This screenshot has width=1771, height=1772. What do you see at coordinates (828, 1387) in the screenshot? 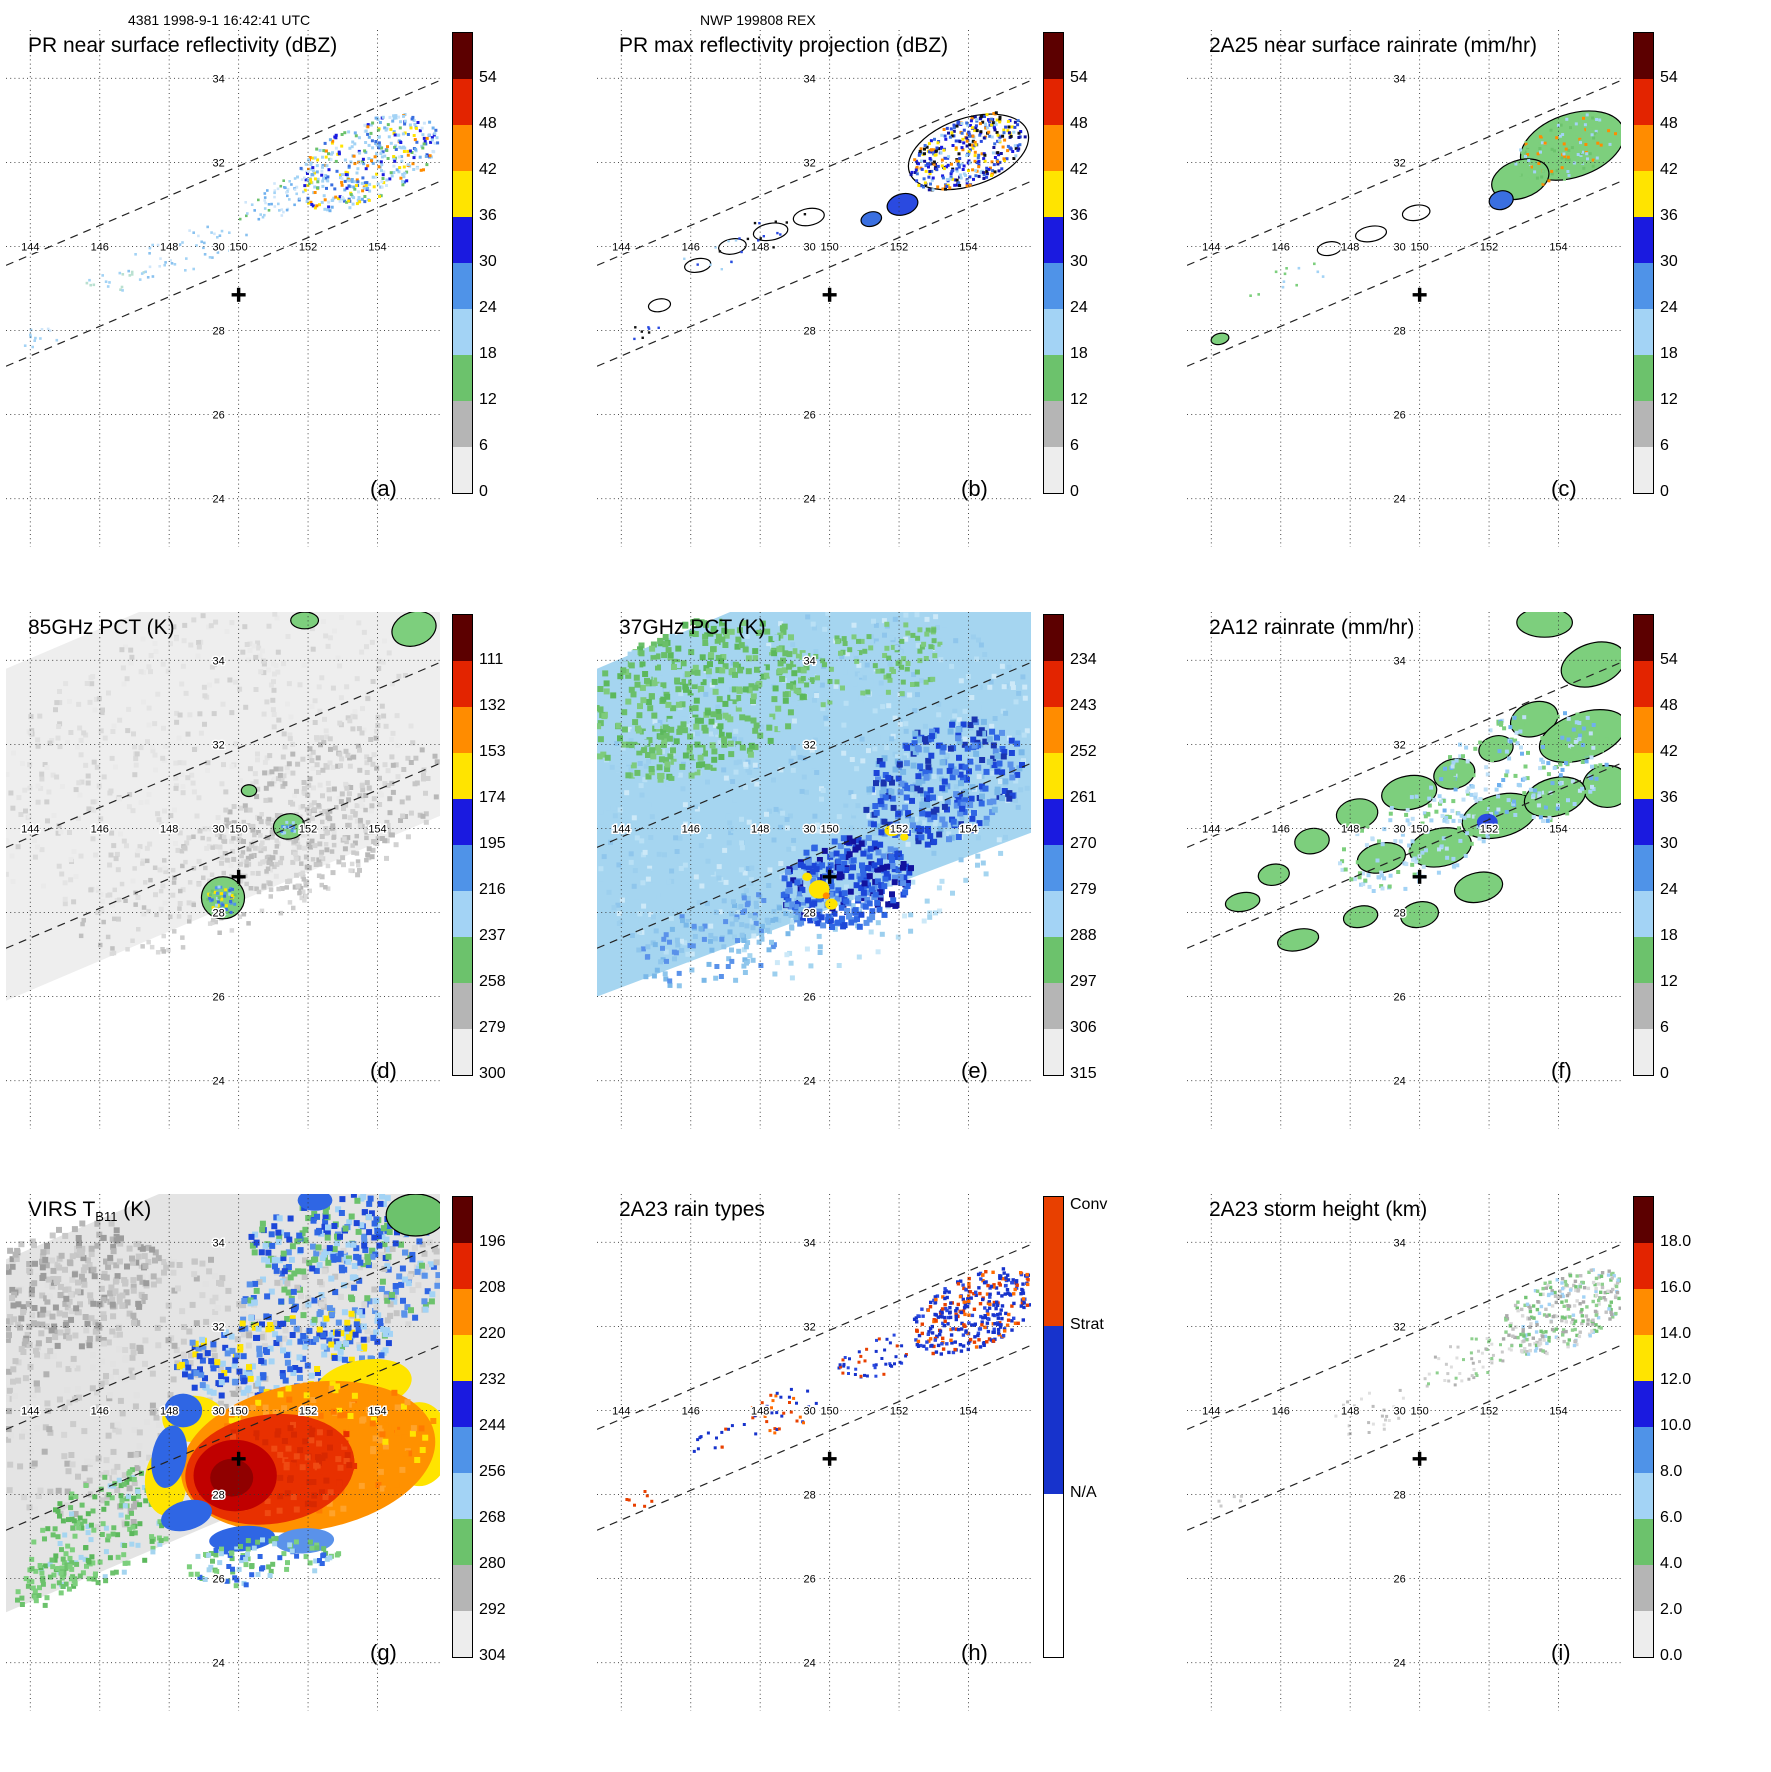
I see `data-layer` at bounding box center [828, 1387].